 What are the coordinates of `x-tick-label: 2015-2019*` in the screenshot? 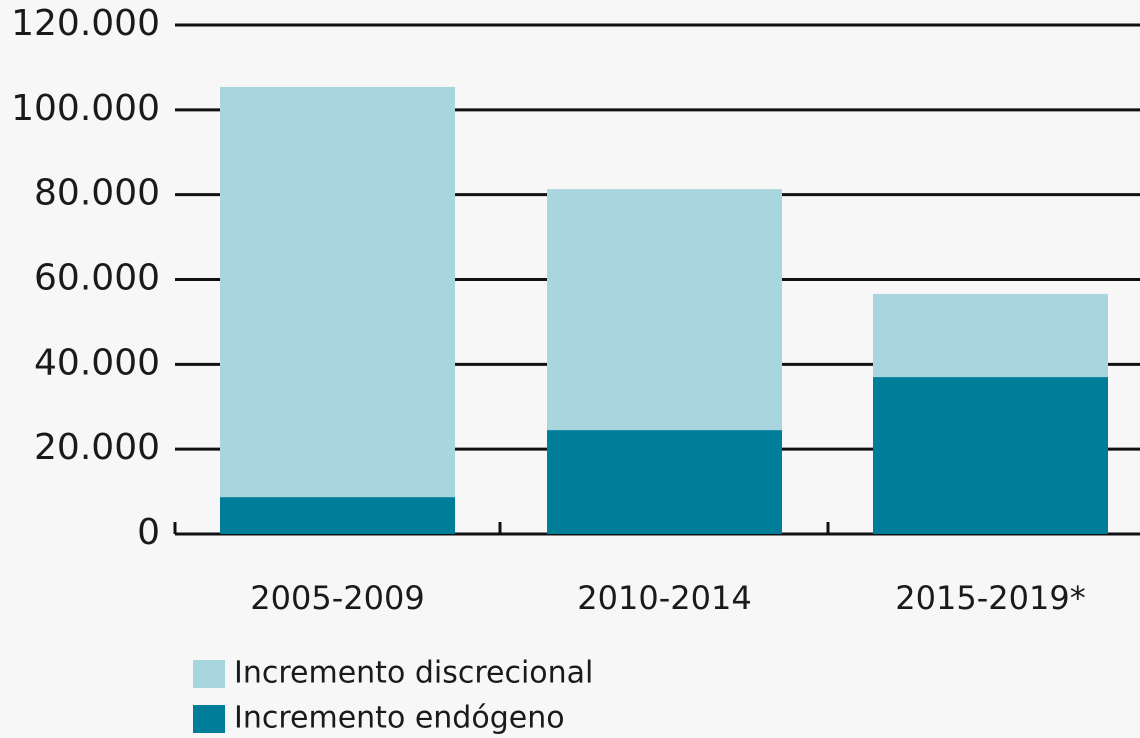 It's located at (990, 598).